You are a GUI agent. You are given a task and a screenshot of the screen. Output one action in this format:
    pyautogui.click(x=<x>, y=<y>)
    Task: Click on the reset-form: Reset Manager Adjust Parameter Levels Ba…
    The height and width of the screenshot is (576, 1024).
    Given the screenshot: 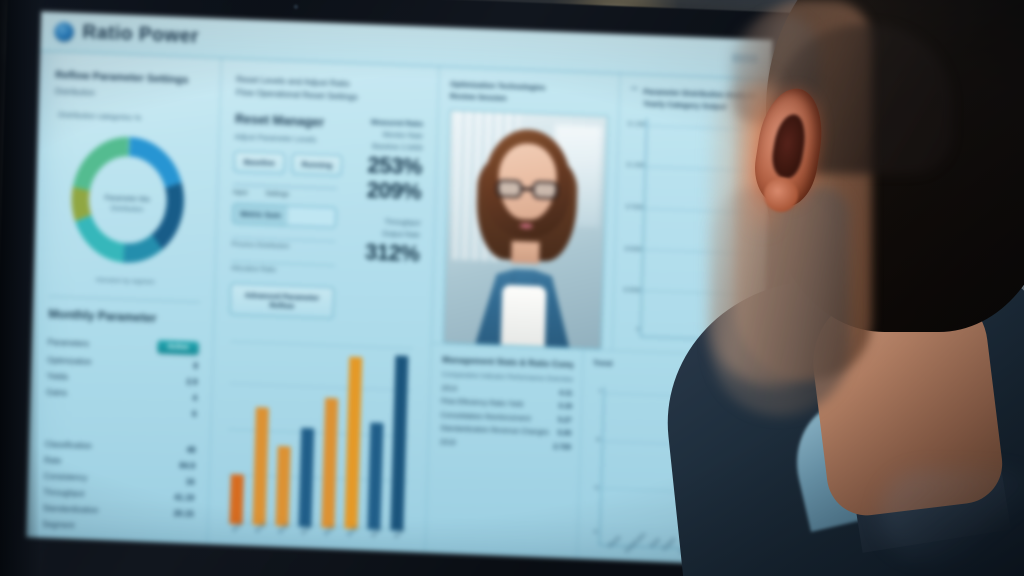 What is the action you would take?
    pyautogui.click(x=286, y=216)
    